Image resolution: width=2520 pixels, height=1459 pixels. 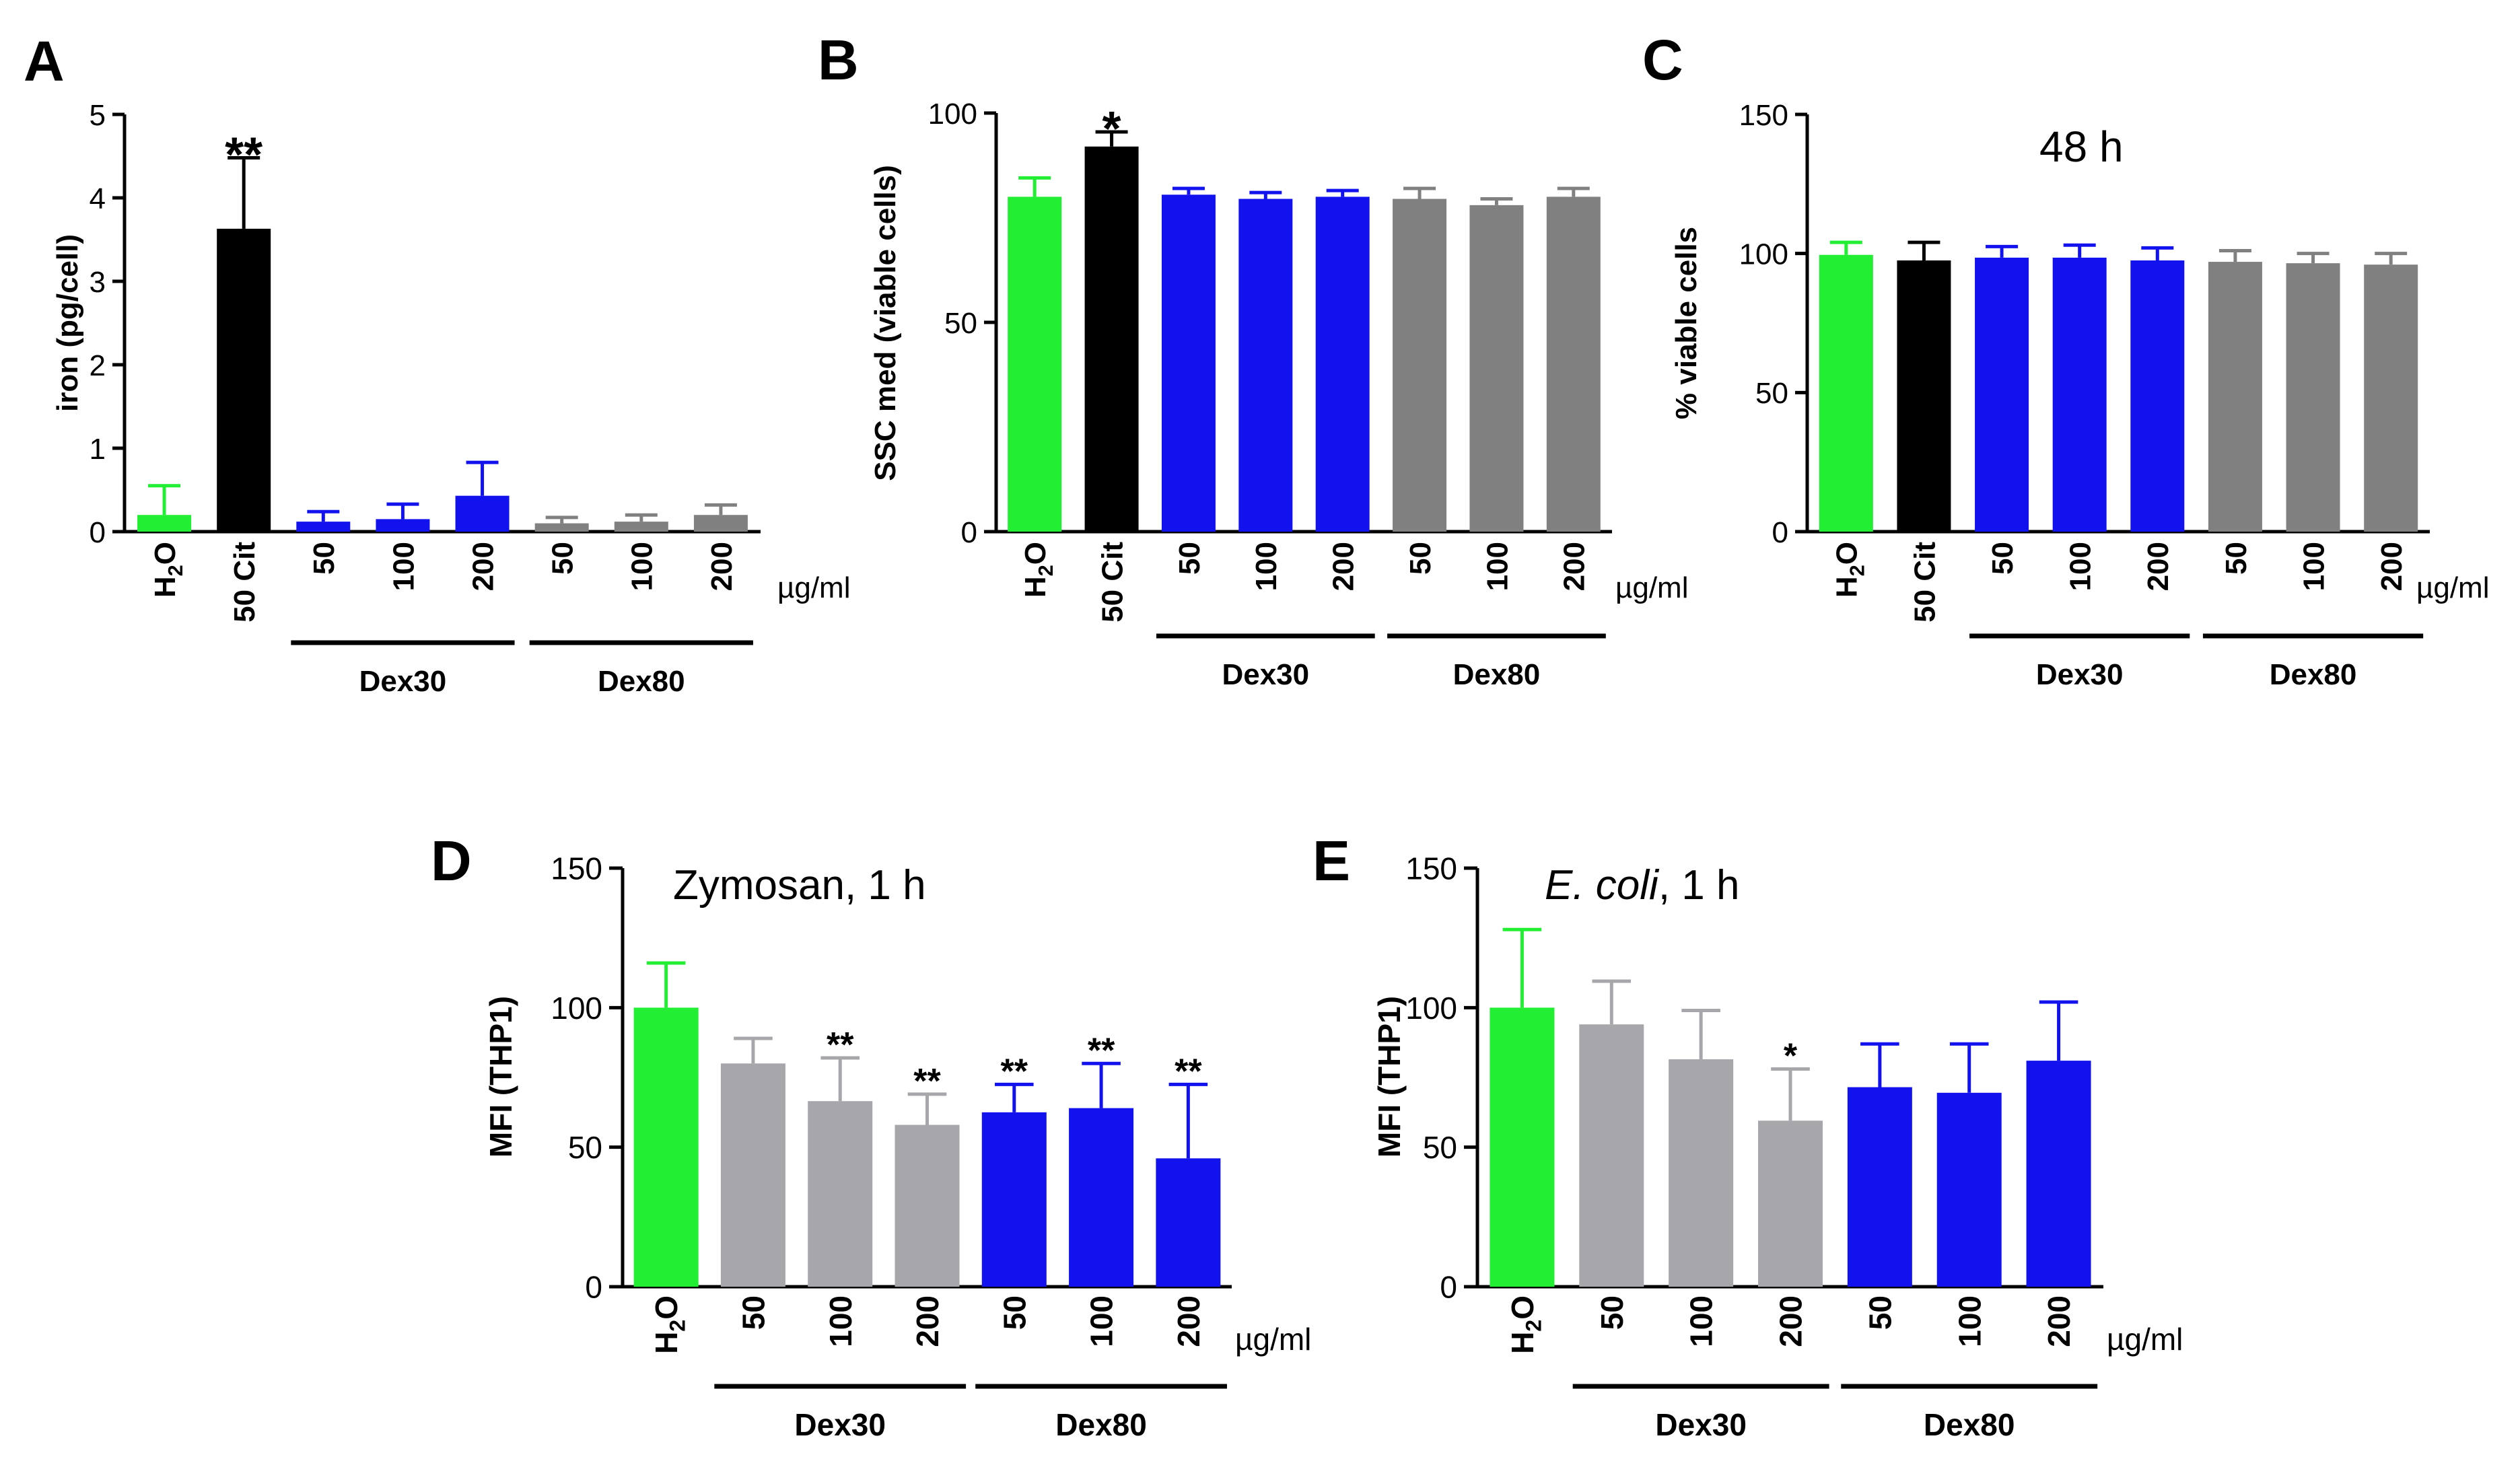 I want to click on chart-title-rest: , 1 h, so click(x=1699, y=885).